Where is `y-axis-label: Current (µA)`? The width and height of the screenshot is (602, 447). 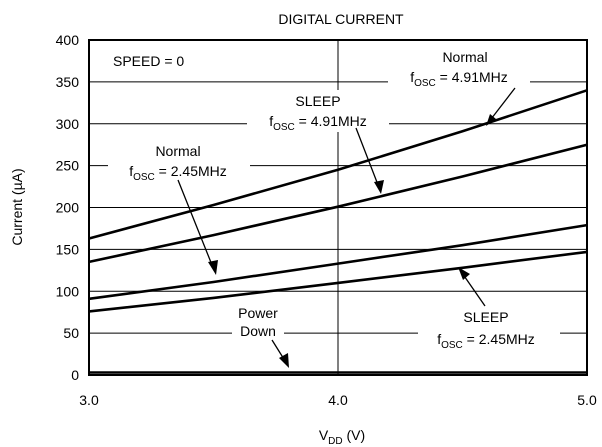
y-axis-label: Current (µA) is located at coordinates (17, 206).